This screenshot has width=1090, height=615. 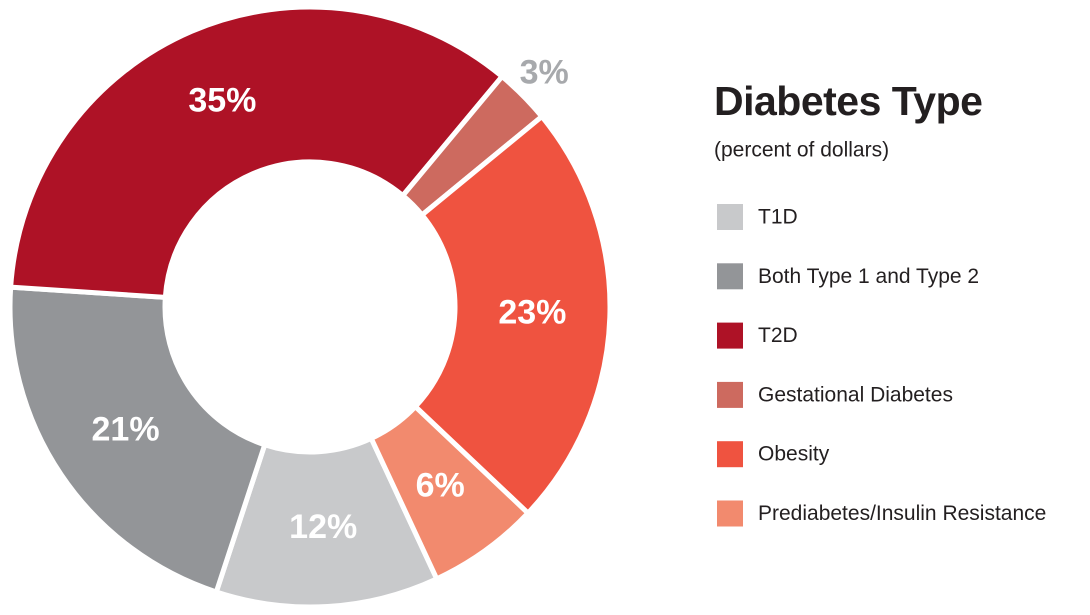 What do you see at coordinates (440, 485) in the screenshot?
I see `value-label: 6%` at bounding box center [440, 485].